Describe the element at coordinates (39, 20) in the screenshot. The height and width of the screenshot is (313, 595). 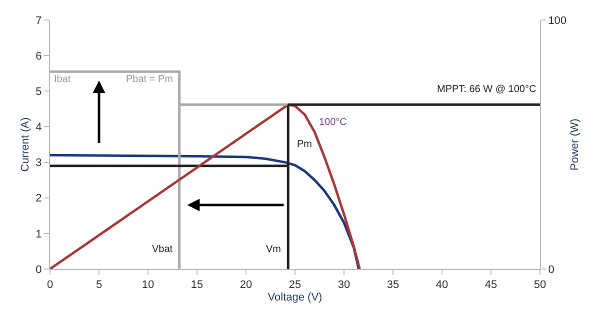
I see `y-tick-label: 7` at that location.